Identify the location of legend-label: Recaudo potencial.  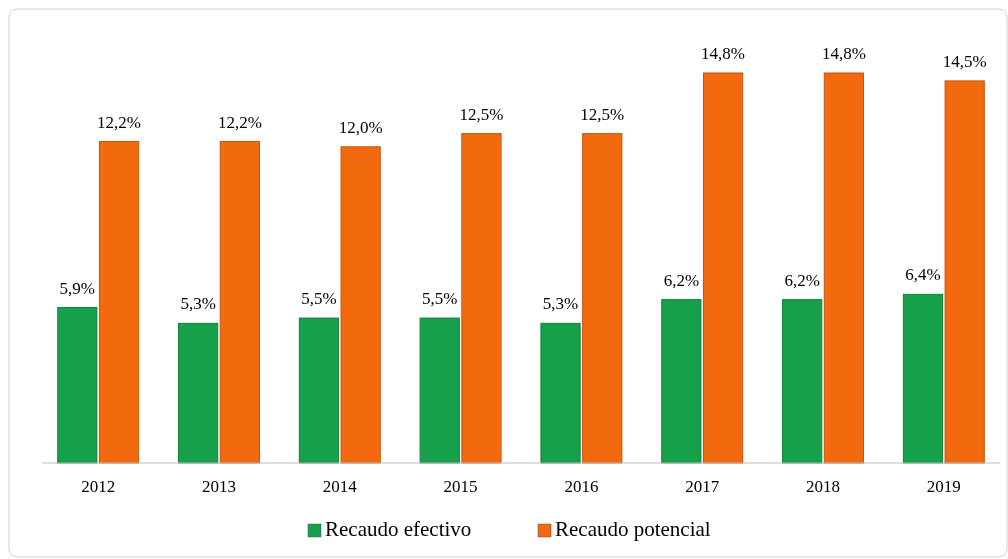
(633, 529).